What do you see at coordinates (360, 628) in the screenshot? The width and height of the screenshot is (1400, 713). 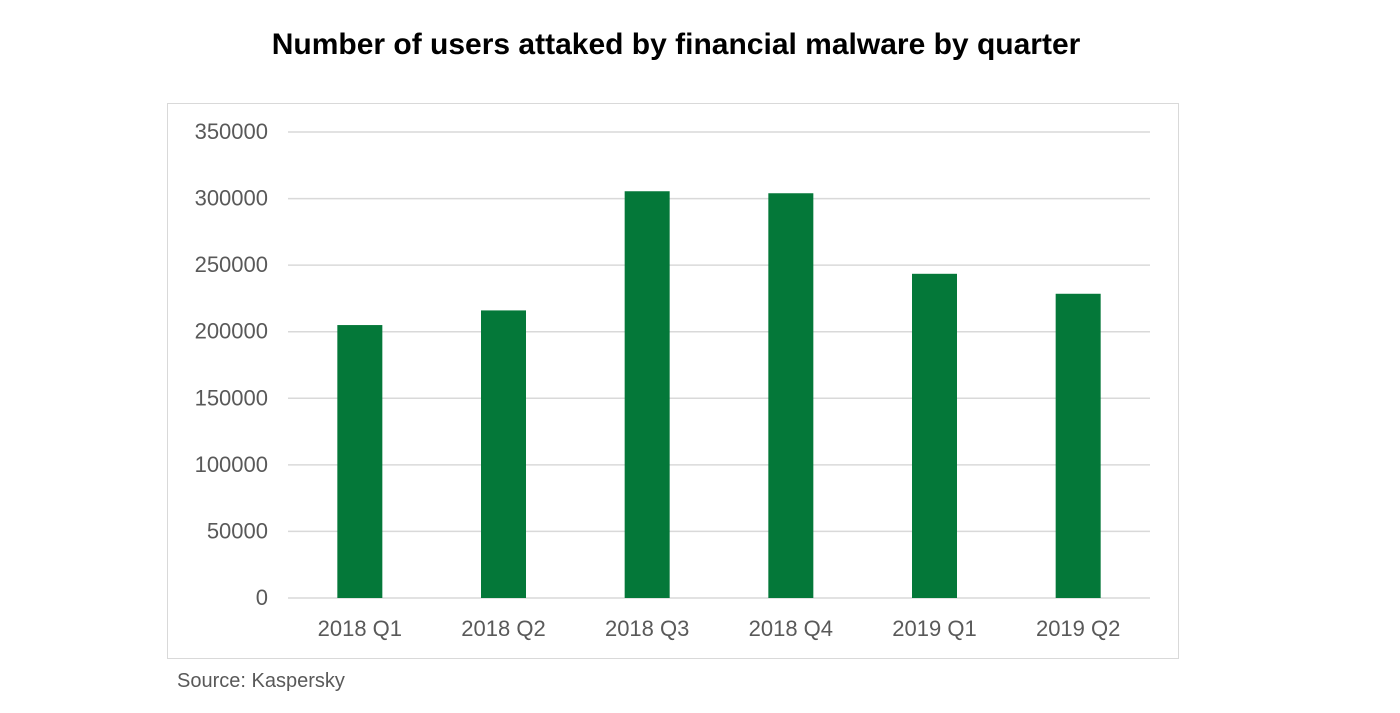 I see `x-tick-label: 2018 Q1` at bounding box center [360, 628].